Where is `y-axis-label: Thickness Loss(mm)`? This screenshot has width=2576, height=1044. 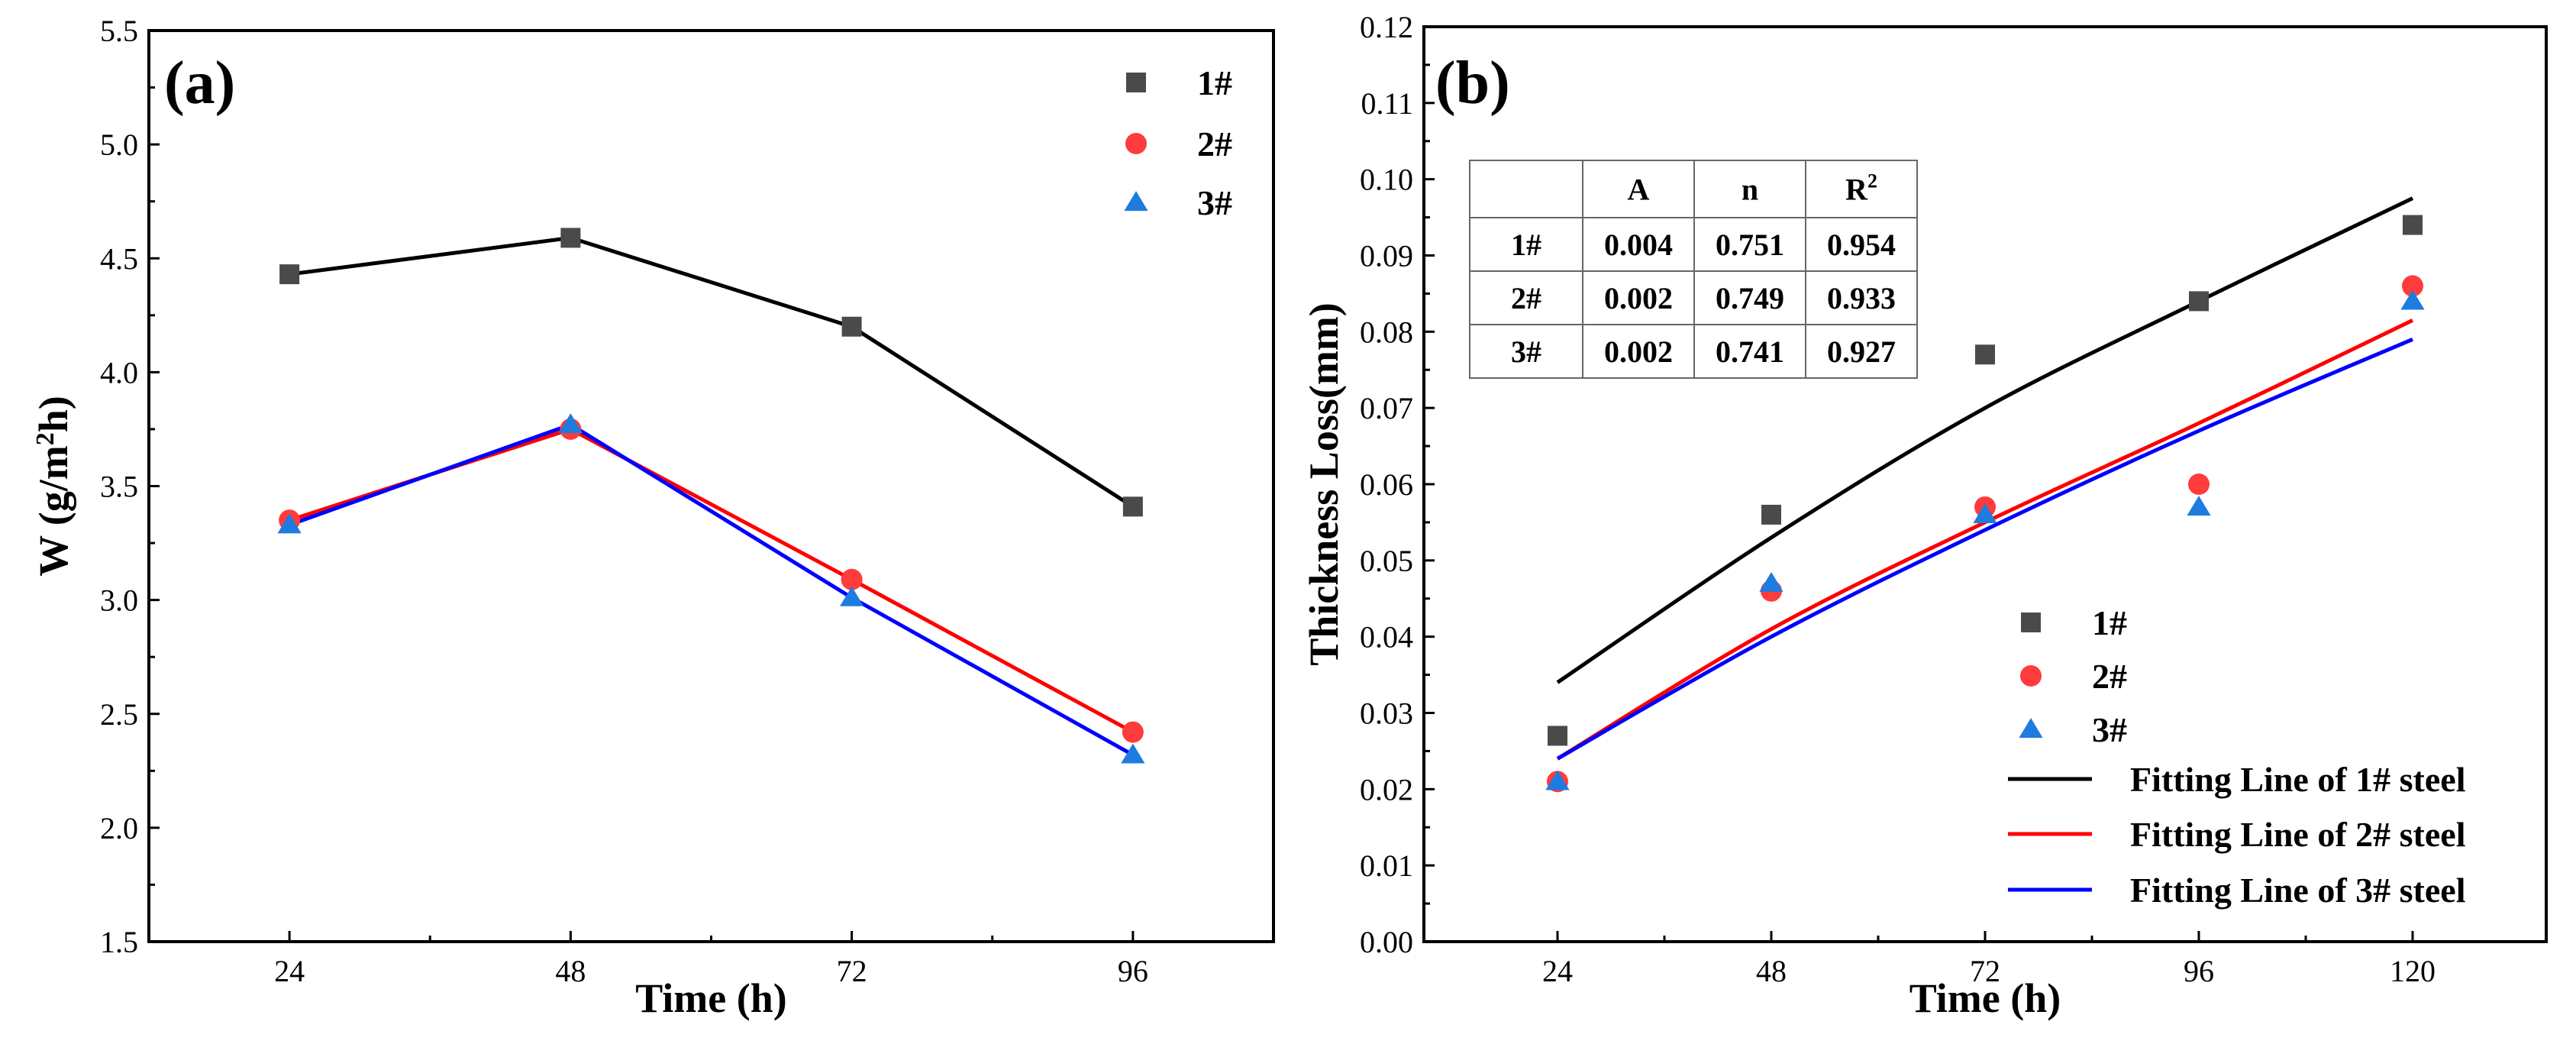 y-axis-label: Thickness Loss(mm) is located at coordinates (1324, 484).